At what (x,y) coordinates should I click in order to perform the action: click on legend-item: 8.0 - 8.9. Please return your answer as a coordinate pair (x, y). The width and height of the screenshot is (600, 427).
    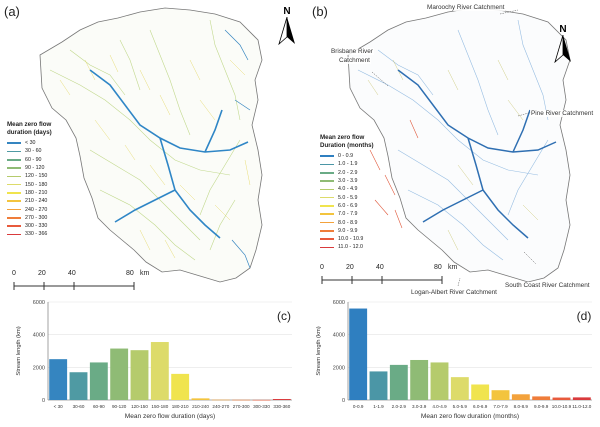
    Looking at the image, I should click on (347, 222).